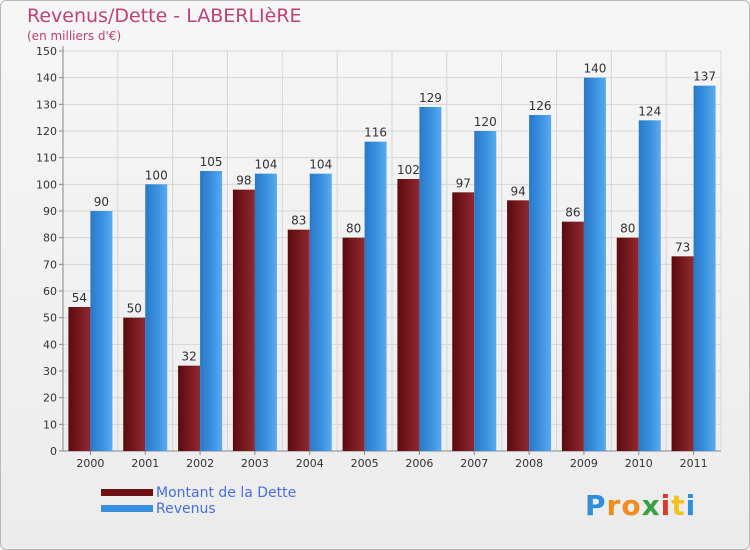  I want to click on data-label-dette: 50, so click(134, 309).